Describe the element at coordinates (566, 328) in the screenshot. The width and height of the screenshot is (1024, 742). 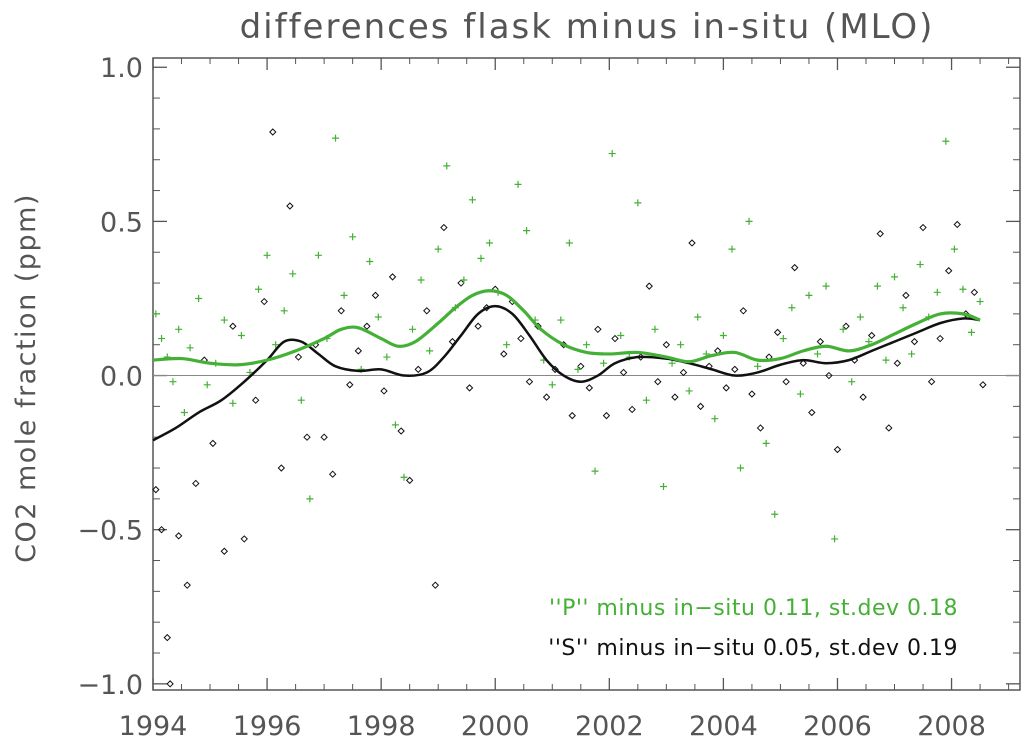
I see `p-smooth-curve` at that location.